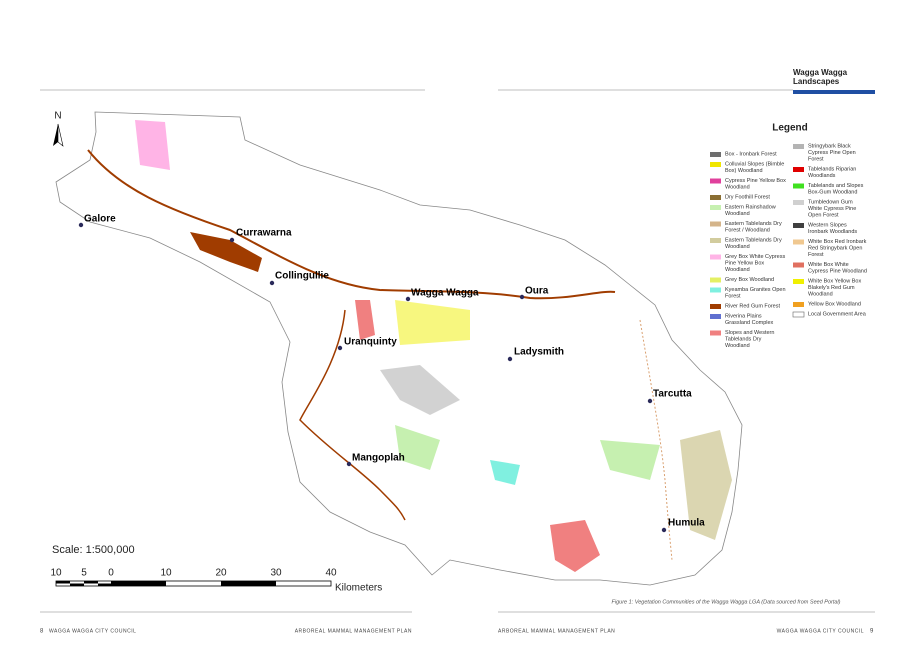  What do you see at coordinates (686, 523) in the screenshot?
I see `town-label: Humula` at bounding box center [686, 523].